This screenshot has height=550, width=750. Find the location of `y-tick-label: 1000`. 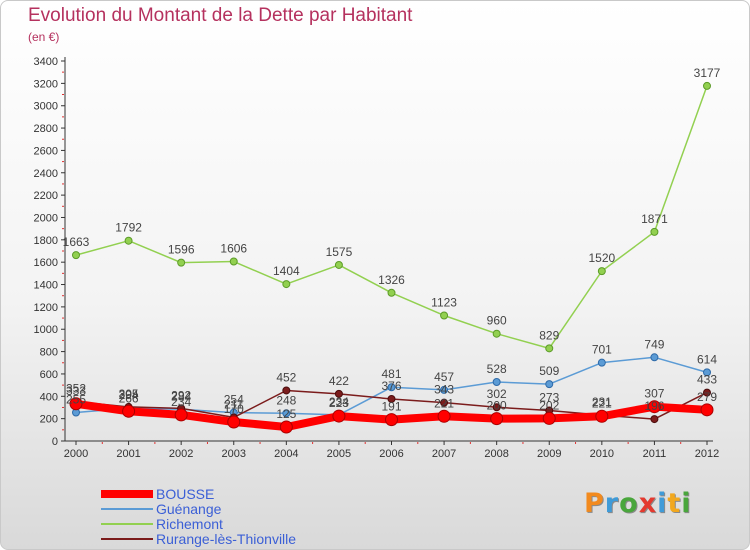

y-tick-label: 1000 is located at coordinates (46, 330).